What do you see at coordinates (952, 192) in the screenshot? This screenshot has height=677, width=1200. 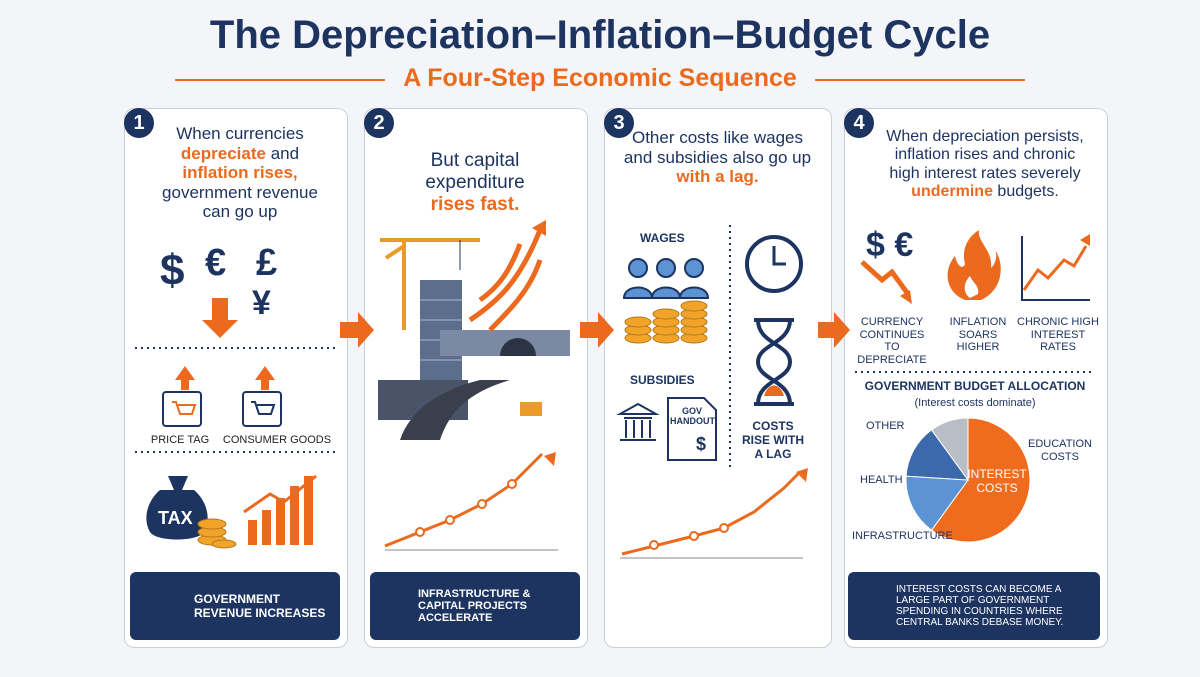 I see `highlight: undermine` at bounding box center [952, 192].